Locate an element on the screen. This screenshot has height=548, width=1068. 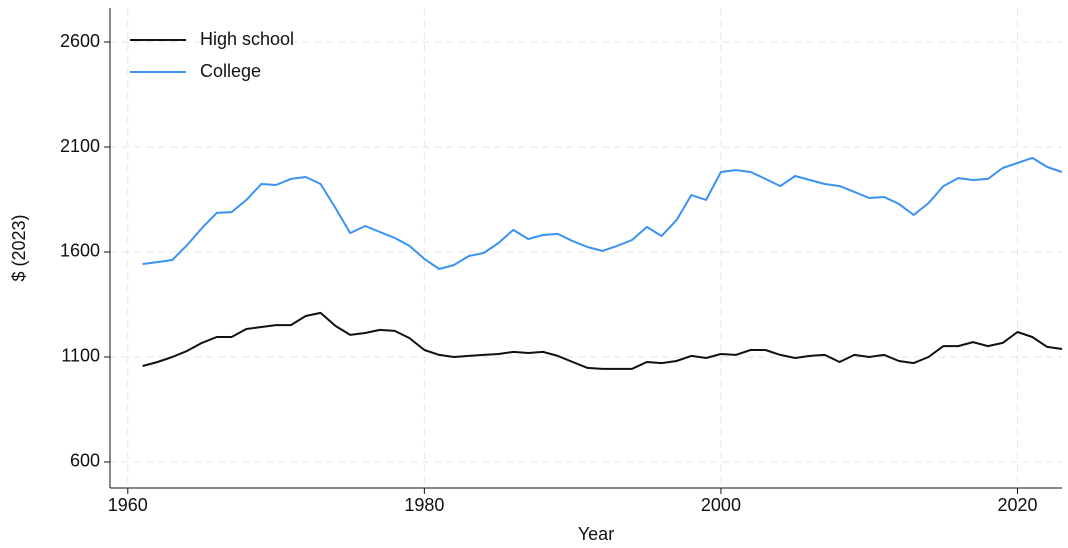
x-tick-label: 2020 is located at coordinates (1017, 505).